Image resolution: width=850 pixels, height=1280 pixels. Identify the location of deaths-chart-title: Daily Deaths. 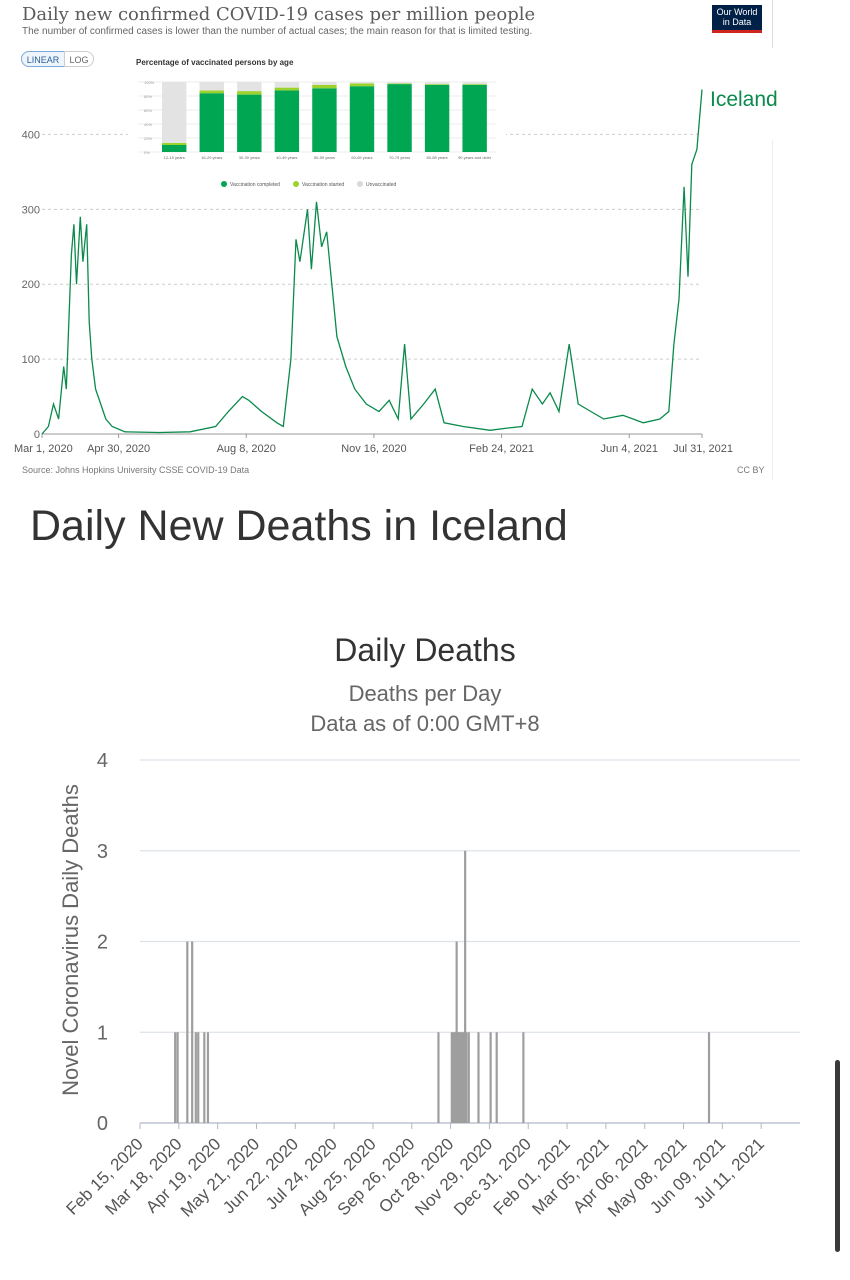
(424, 650).